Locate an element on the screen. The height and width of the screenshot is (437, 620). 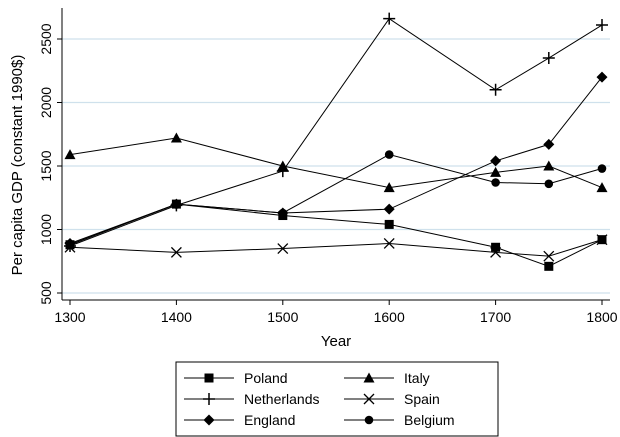
x-tick-label-1400: 1400 is located at coordinates (176, 317).